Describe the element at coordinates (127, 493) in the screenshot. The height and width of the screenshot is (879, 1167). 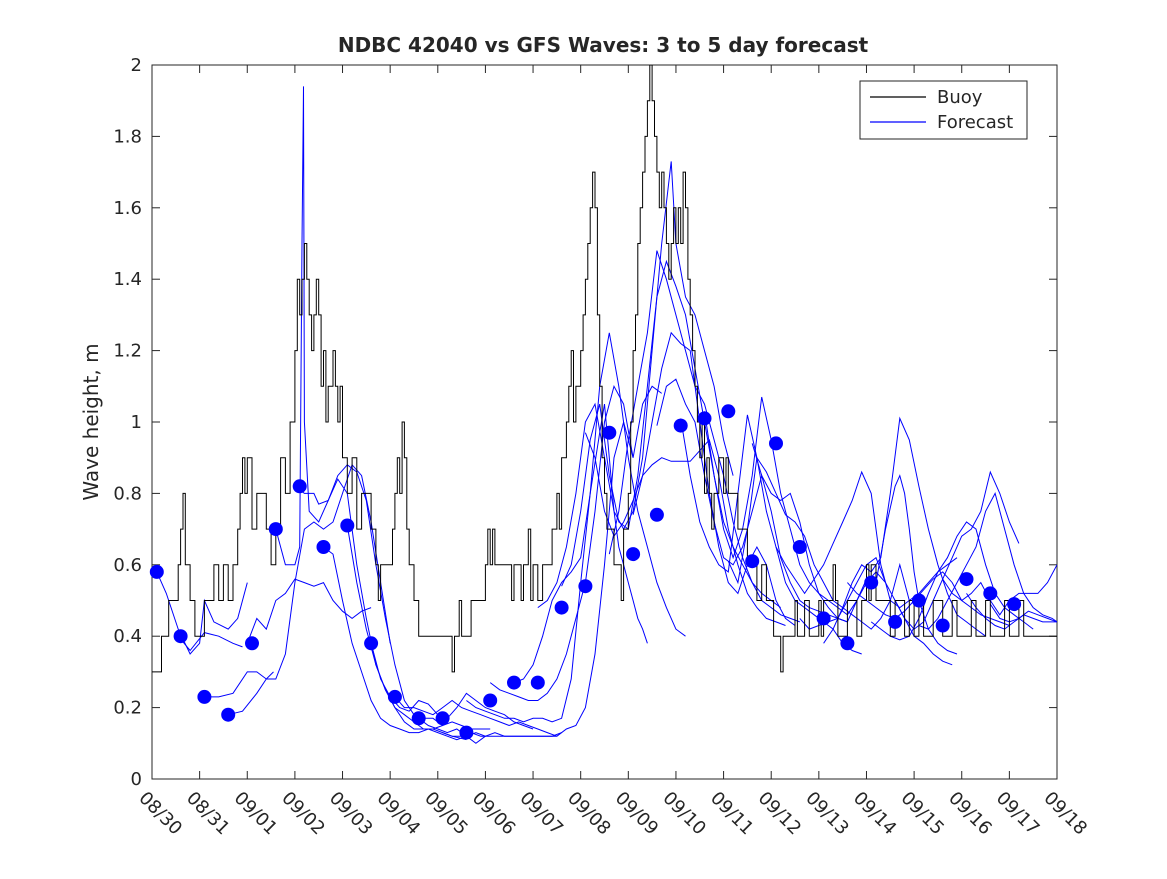
I see `y-tick-label: 0.8` at that location.